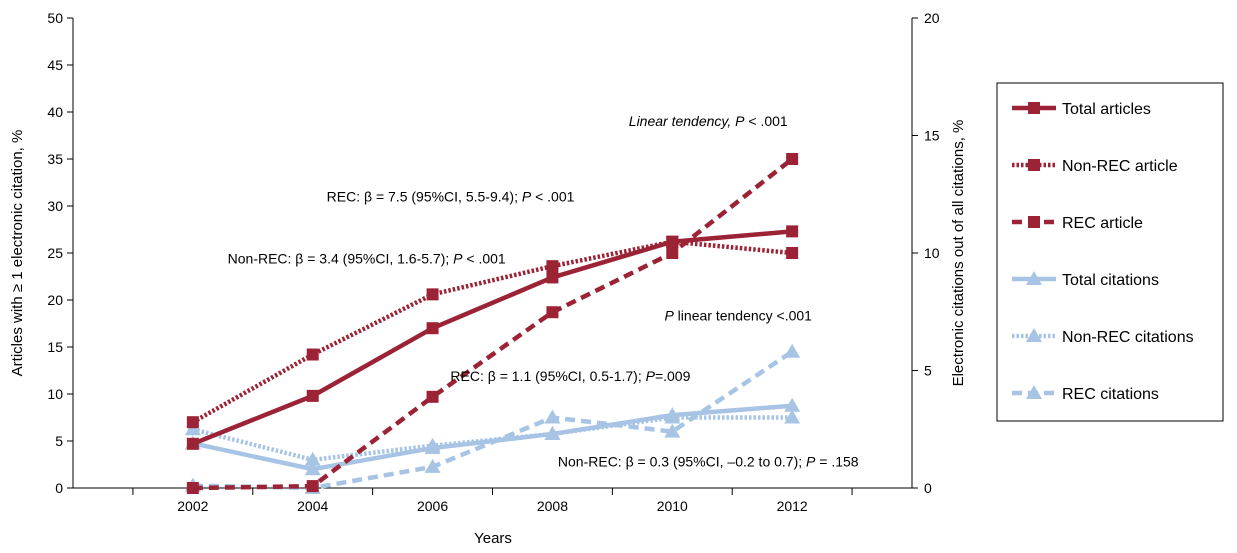  Describe the element at coordinates (792, 506) in the screenshot. I see `x-tick-label: 2012` at that location.